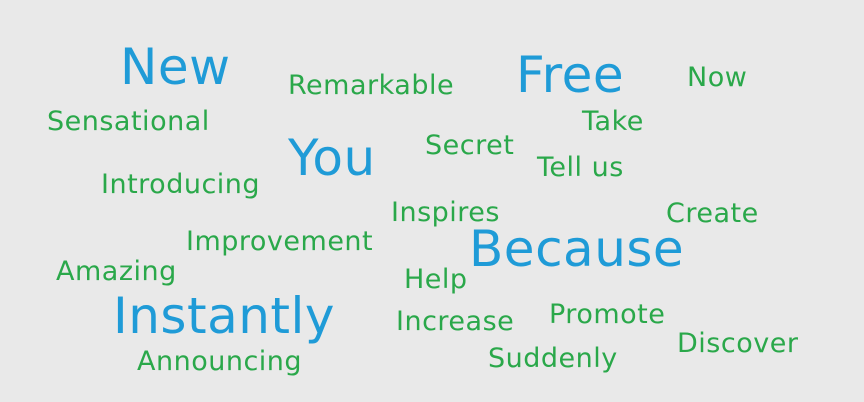 The width and height of the screenshot is (864, 402). I want to click on word-remarkable: Remarkable, so click(371, 85).